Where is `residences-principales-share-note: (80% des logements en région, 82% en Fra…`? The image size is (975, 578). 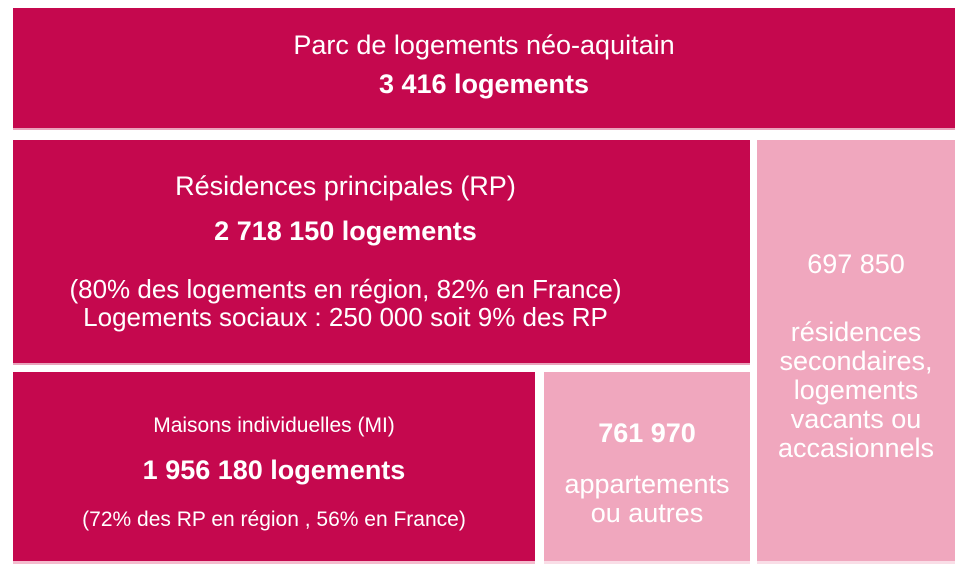
residences-principales-share-note: (80% des logements en région, 82% en Fra… is located at coordinates (345, 289).